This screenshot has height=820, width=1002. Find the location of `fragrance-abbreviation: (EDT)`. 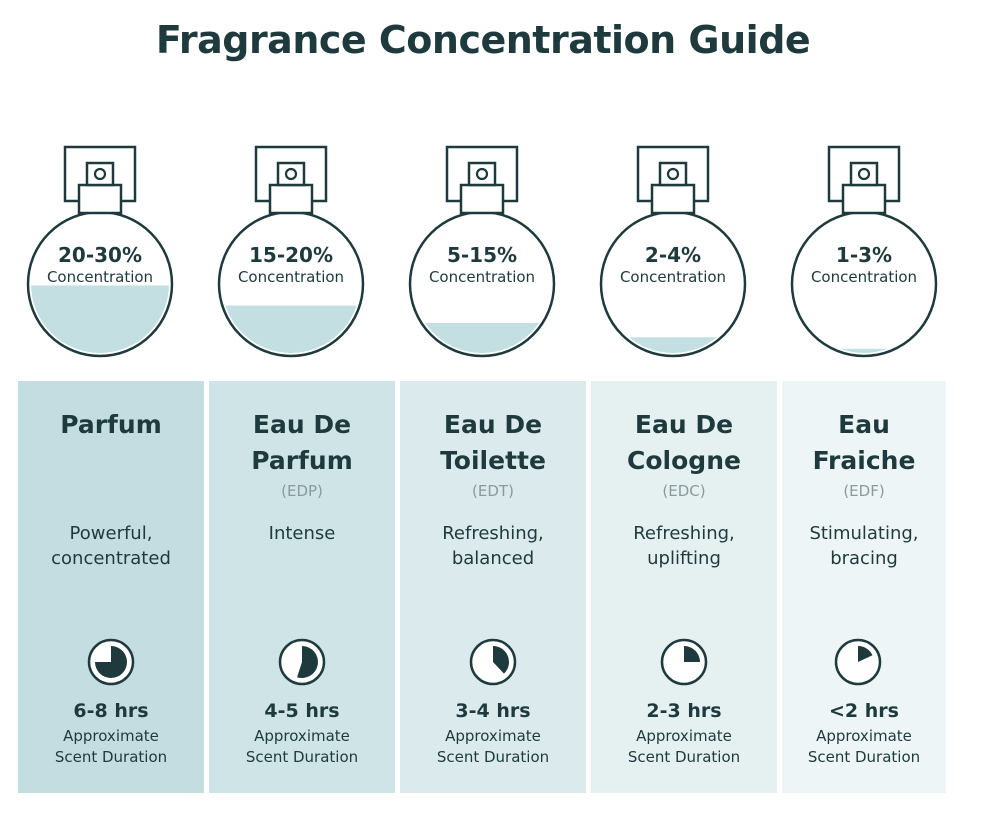

fragrance-abbreviation: (EDT) is located at coordinates (493, 491).